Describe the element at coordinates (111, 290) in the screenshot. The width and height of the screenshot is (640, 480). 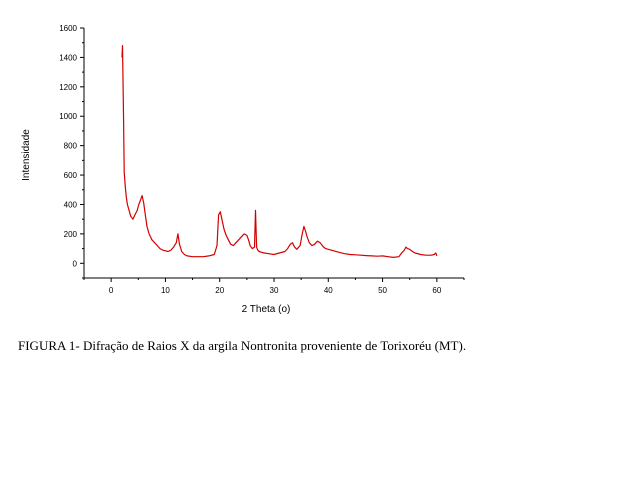
I see `x-tick-label: 0` at that location.